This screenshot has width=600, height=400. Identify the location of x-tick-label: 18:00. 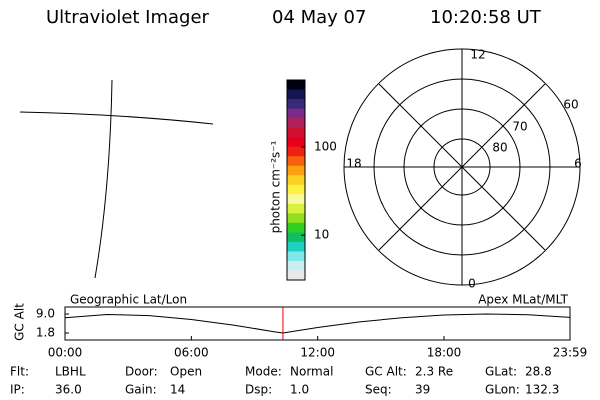
(444, 353).